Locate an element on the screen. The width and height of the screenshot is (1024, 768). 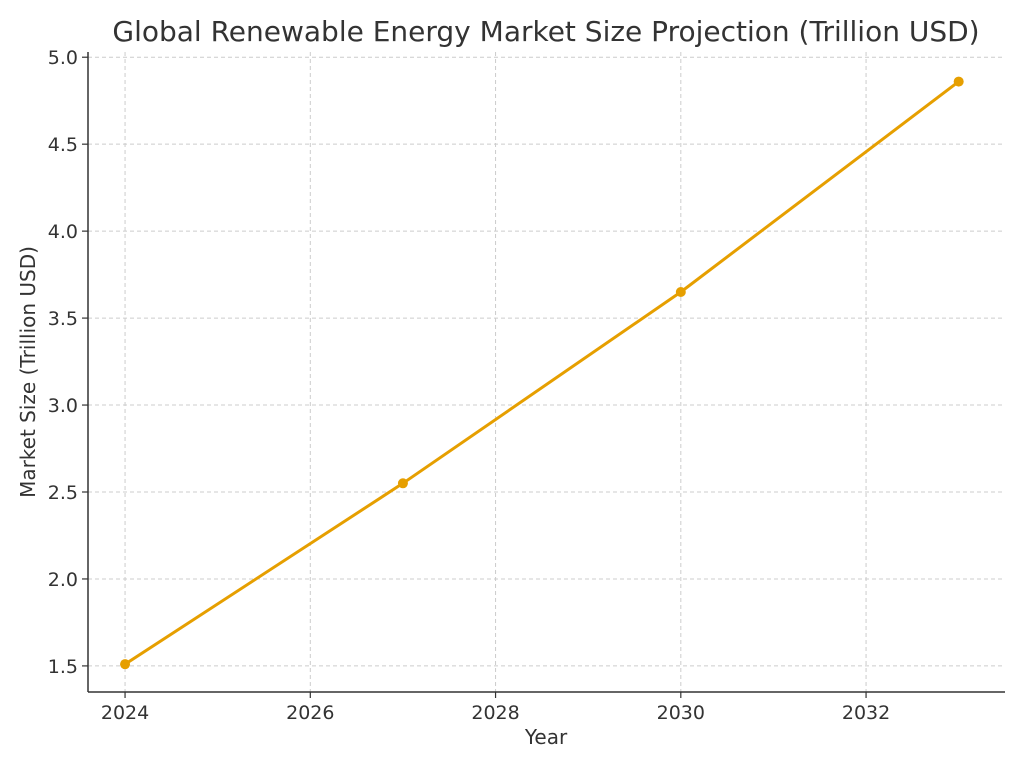
x-tick-label-3: 2030 is located at coordinates (681, 713).